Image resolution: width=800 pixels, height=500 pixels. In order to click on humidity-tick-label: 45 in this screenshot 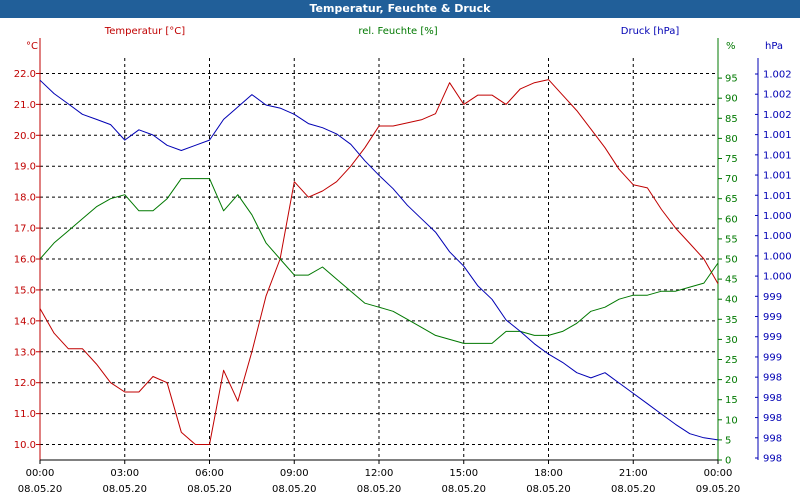, I will do `click(731, 280)`.